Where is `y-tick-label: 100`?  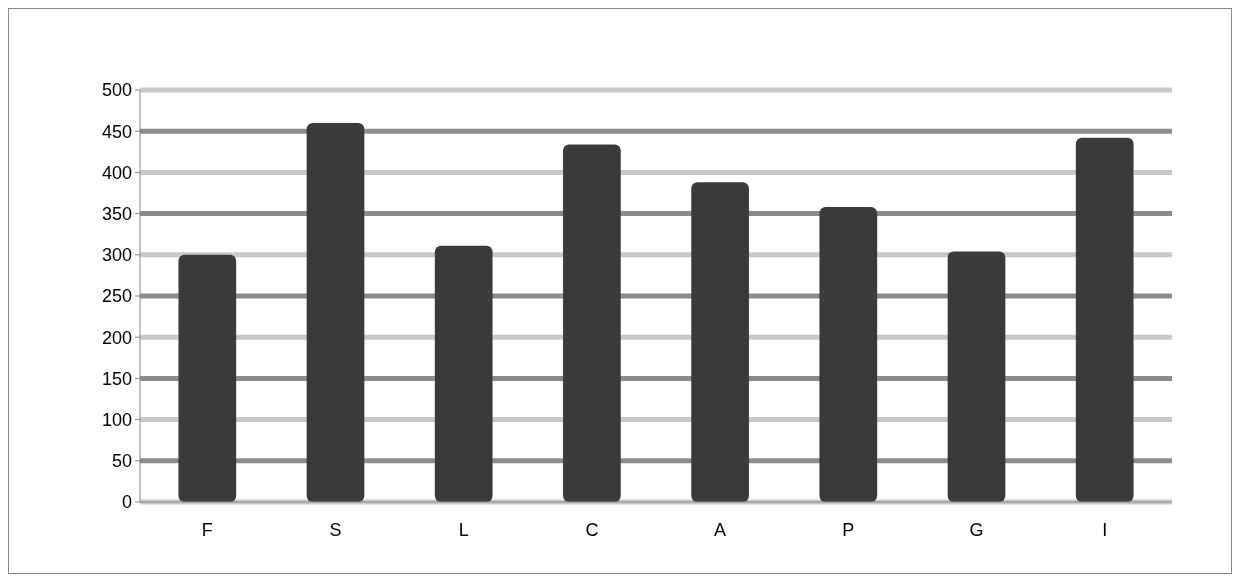 y-tick-label: 100 is located at coordinates (116, 419).